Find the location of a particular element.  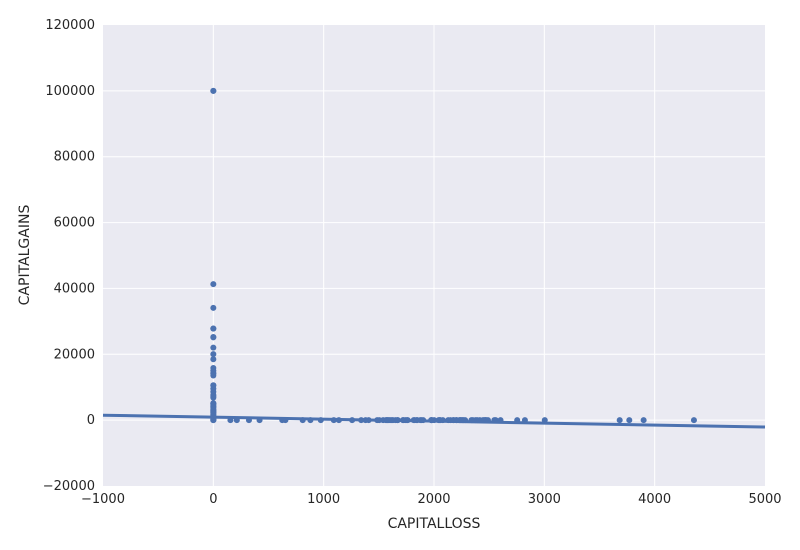

x-tick-label: 5000 is located at coordinates (764, 499).